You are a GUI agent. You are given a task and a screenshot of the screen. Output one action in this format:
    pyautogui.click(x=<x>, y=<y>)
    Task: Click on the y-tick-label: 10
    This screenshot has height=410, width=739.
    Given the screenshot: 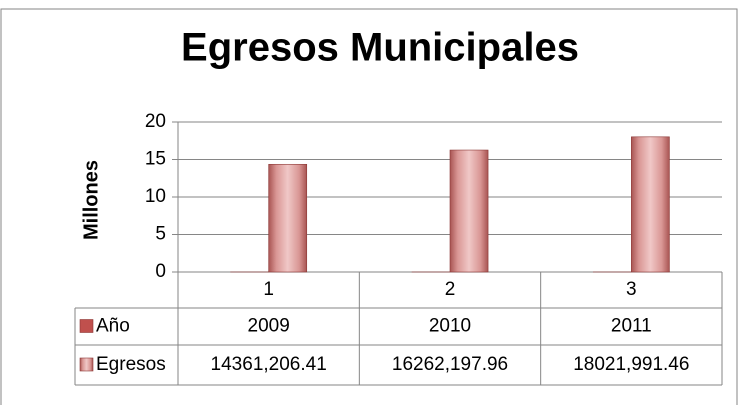 What is the action you would take?
    pyautogui.click(x=155, y=196)
    